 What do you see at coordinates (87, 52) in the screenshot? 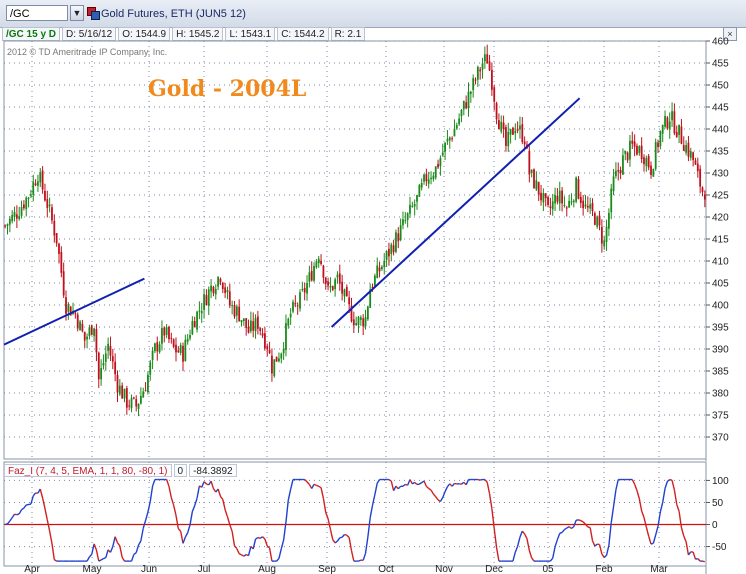
I see `copyright-notice: 2012 © TD Ameritrade IP Company, Inc.` at bounding box center [87, 52].